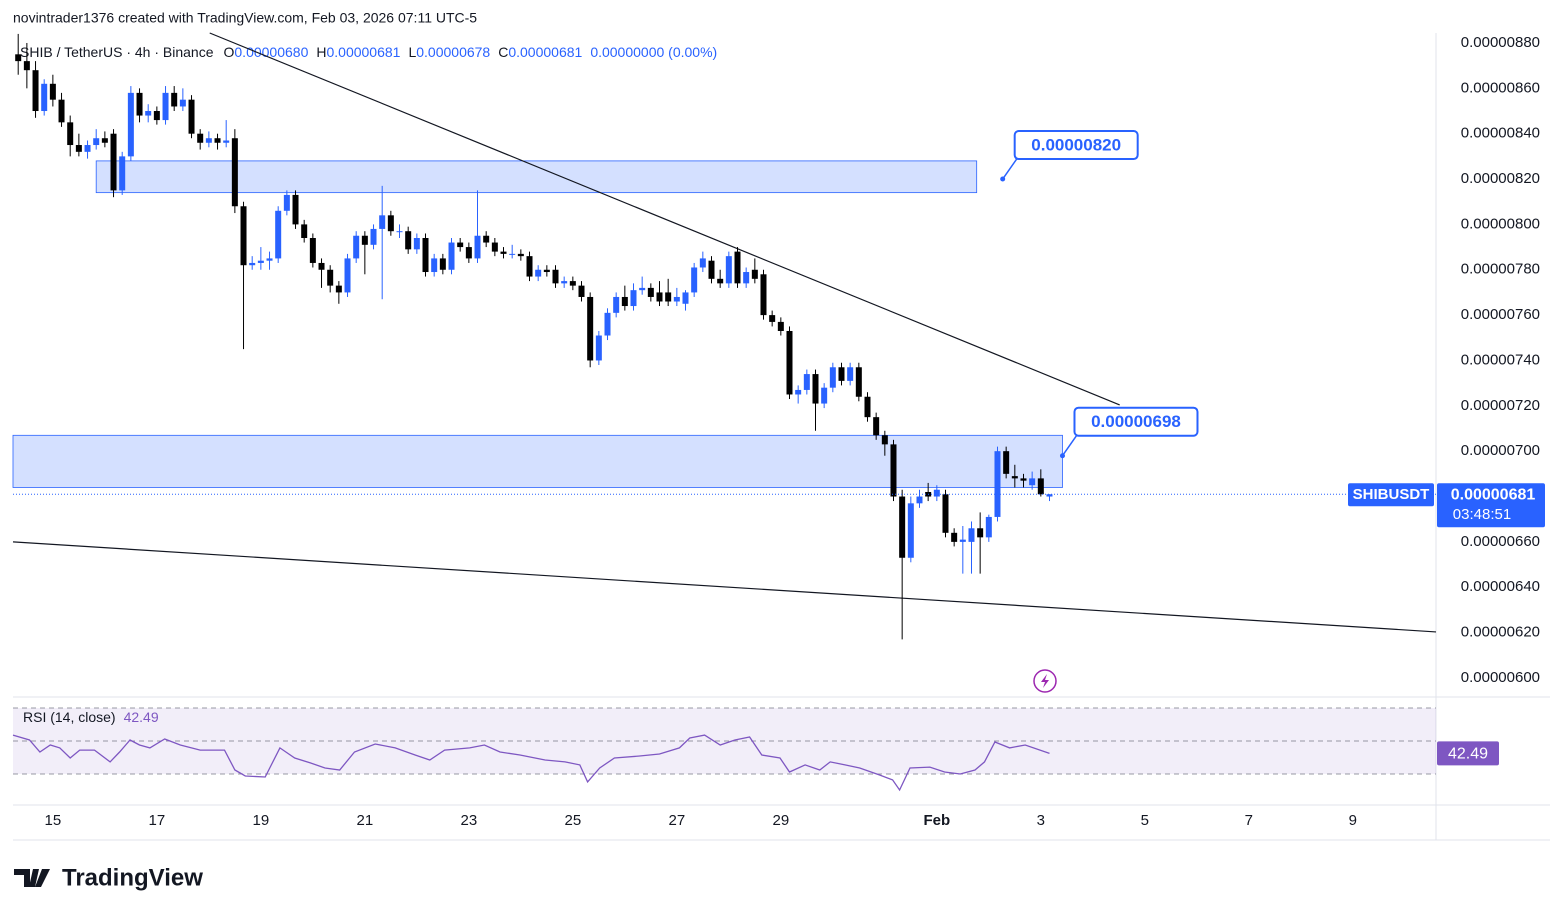 This screenshot has height=916, width=1564. What do you see at coordinates (412, 52) in the screenshot?
I see `legend-key: L` at bounding box center [412, 52].